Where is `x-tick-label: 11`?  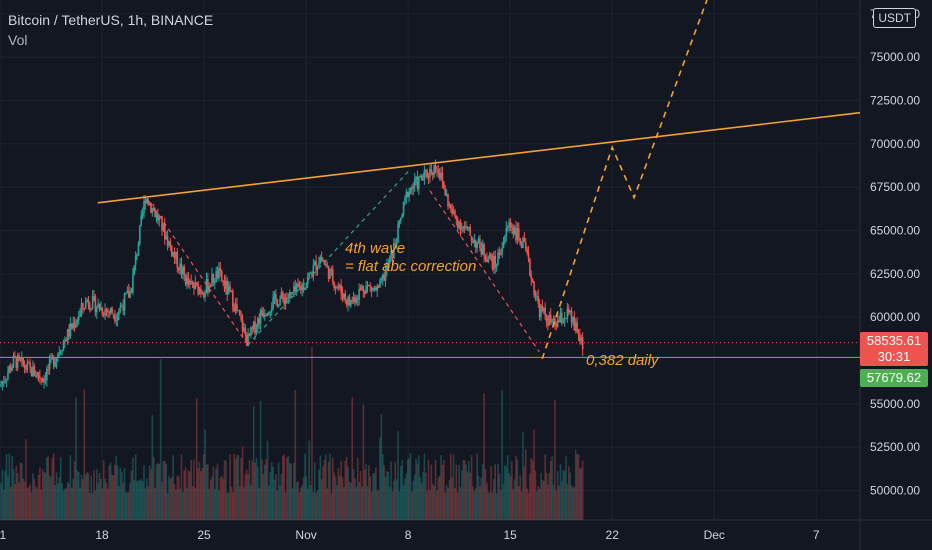
x-tick-label: 11 is located at coordinates (3, 535).